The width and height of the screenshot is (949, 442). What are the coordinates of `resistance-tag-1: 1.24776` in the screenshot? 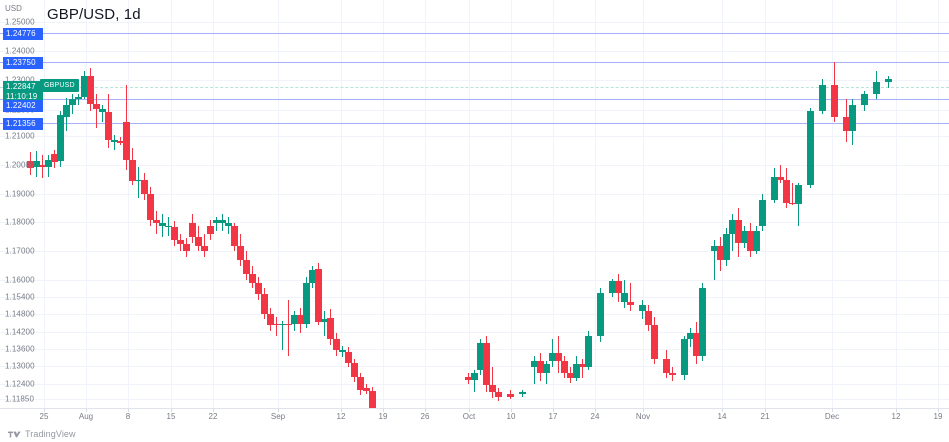 It's located at (23, 34).